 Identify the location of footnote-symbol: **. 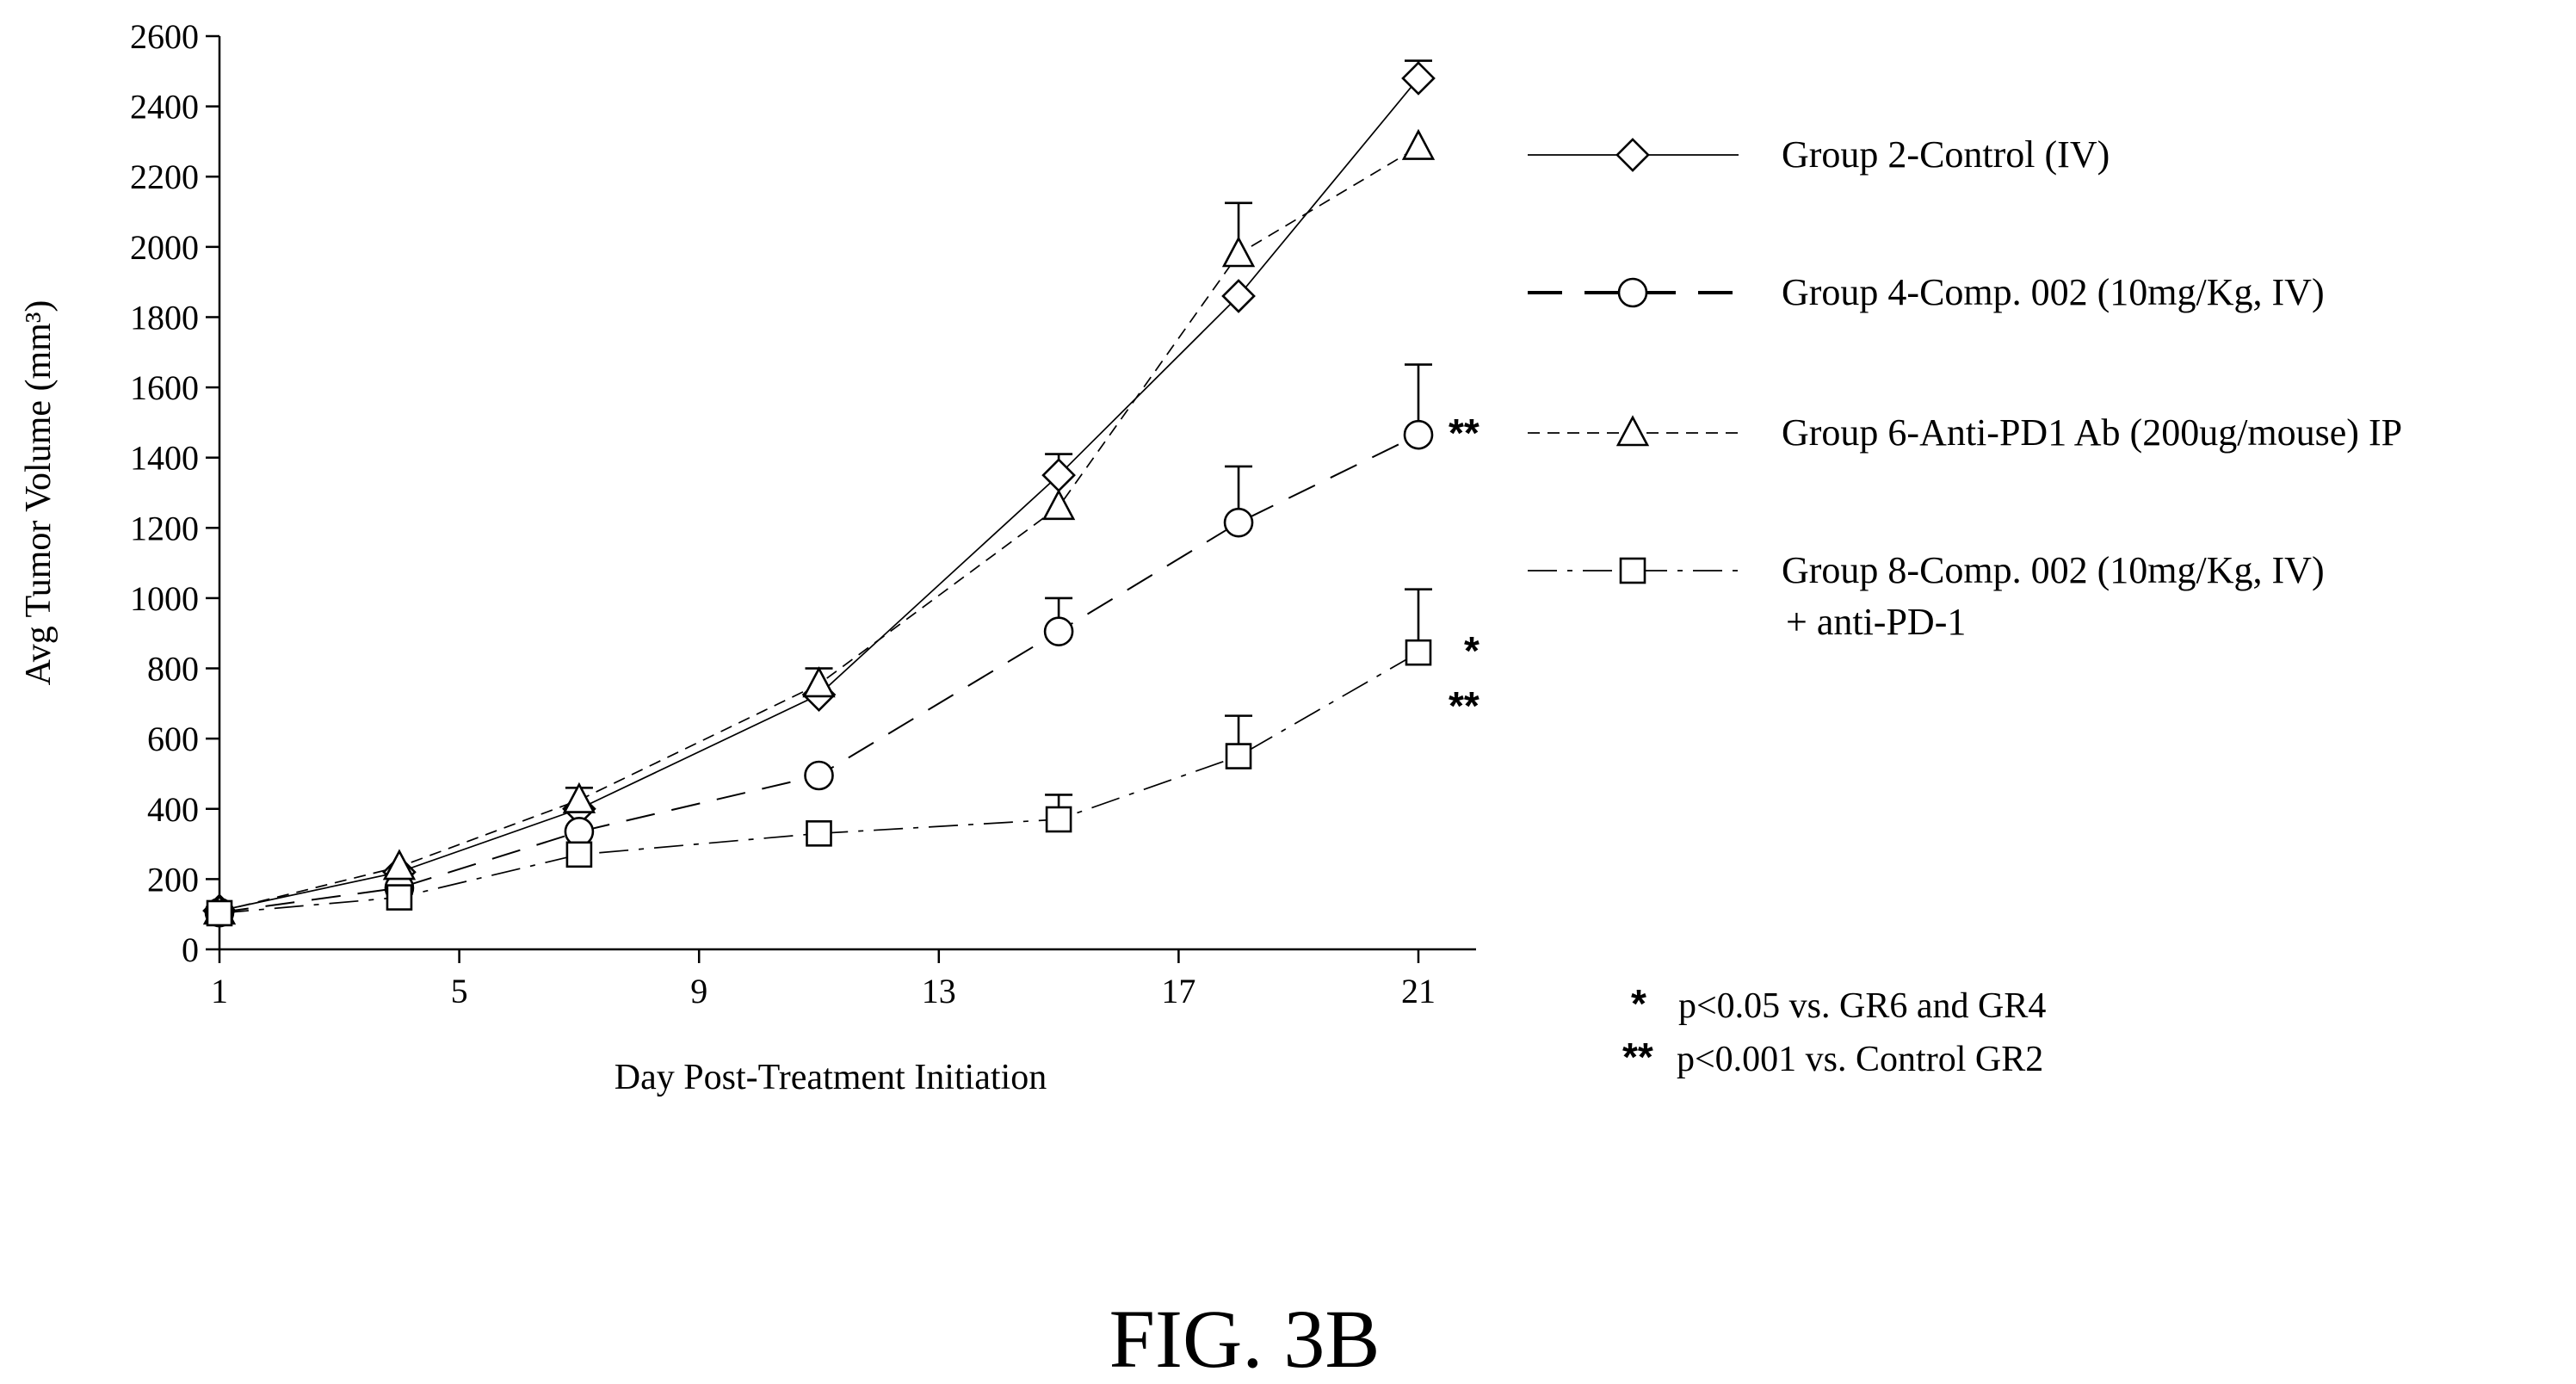
(1637, 1057).